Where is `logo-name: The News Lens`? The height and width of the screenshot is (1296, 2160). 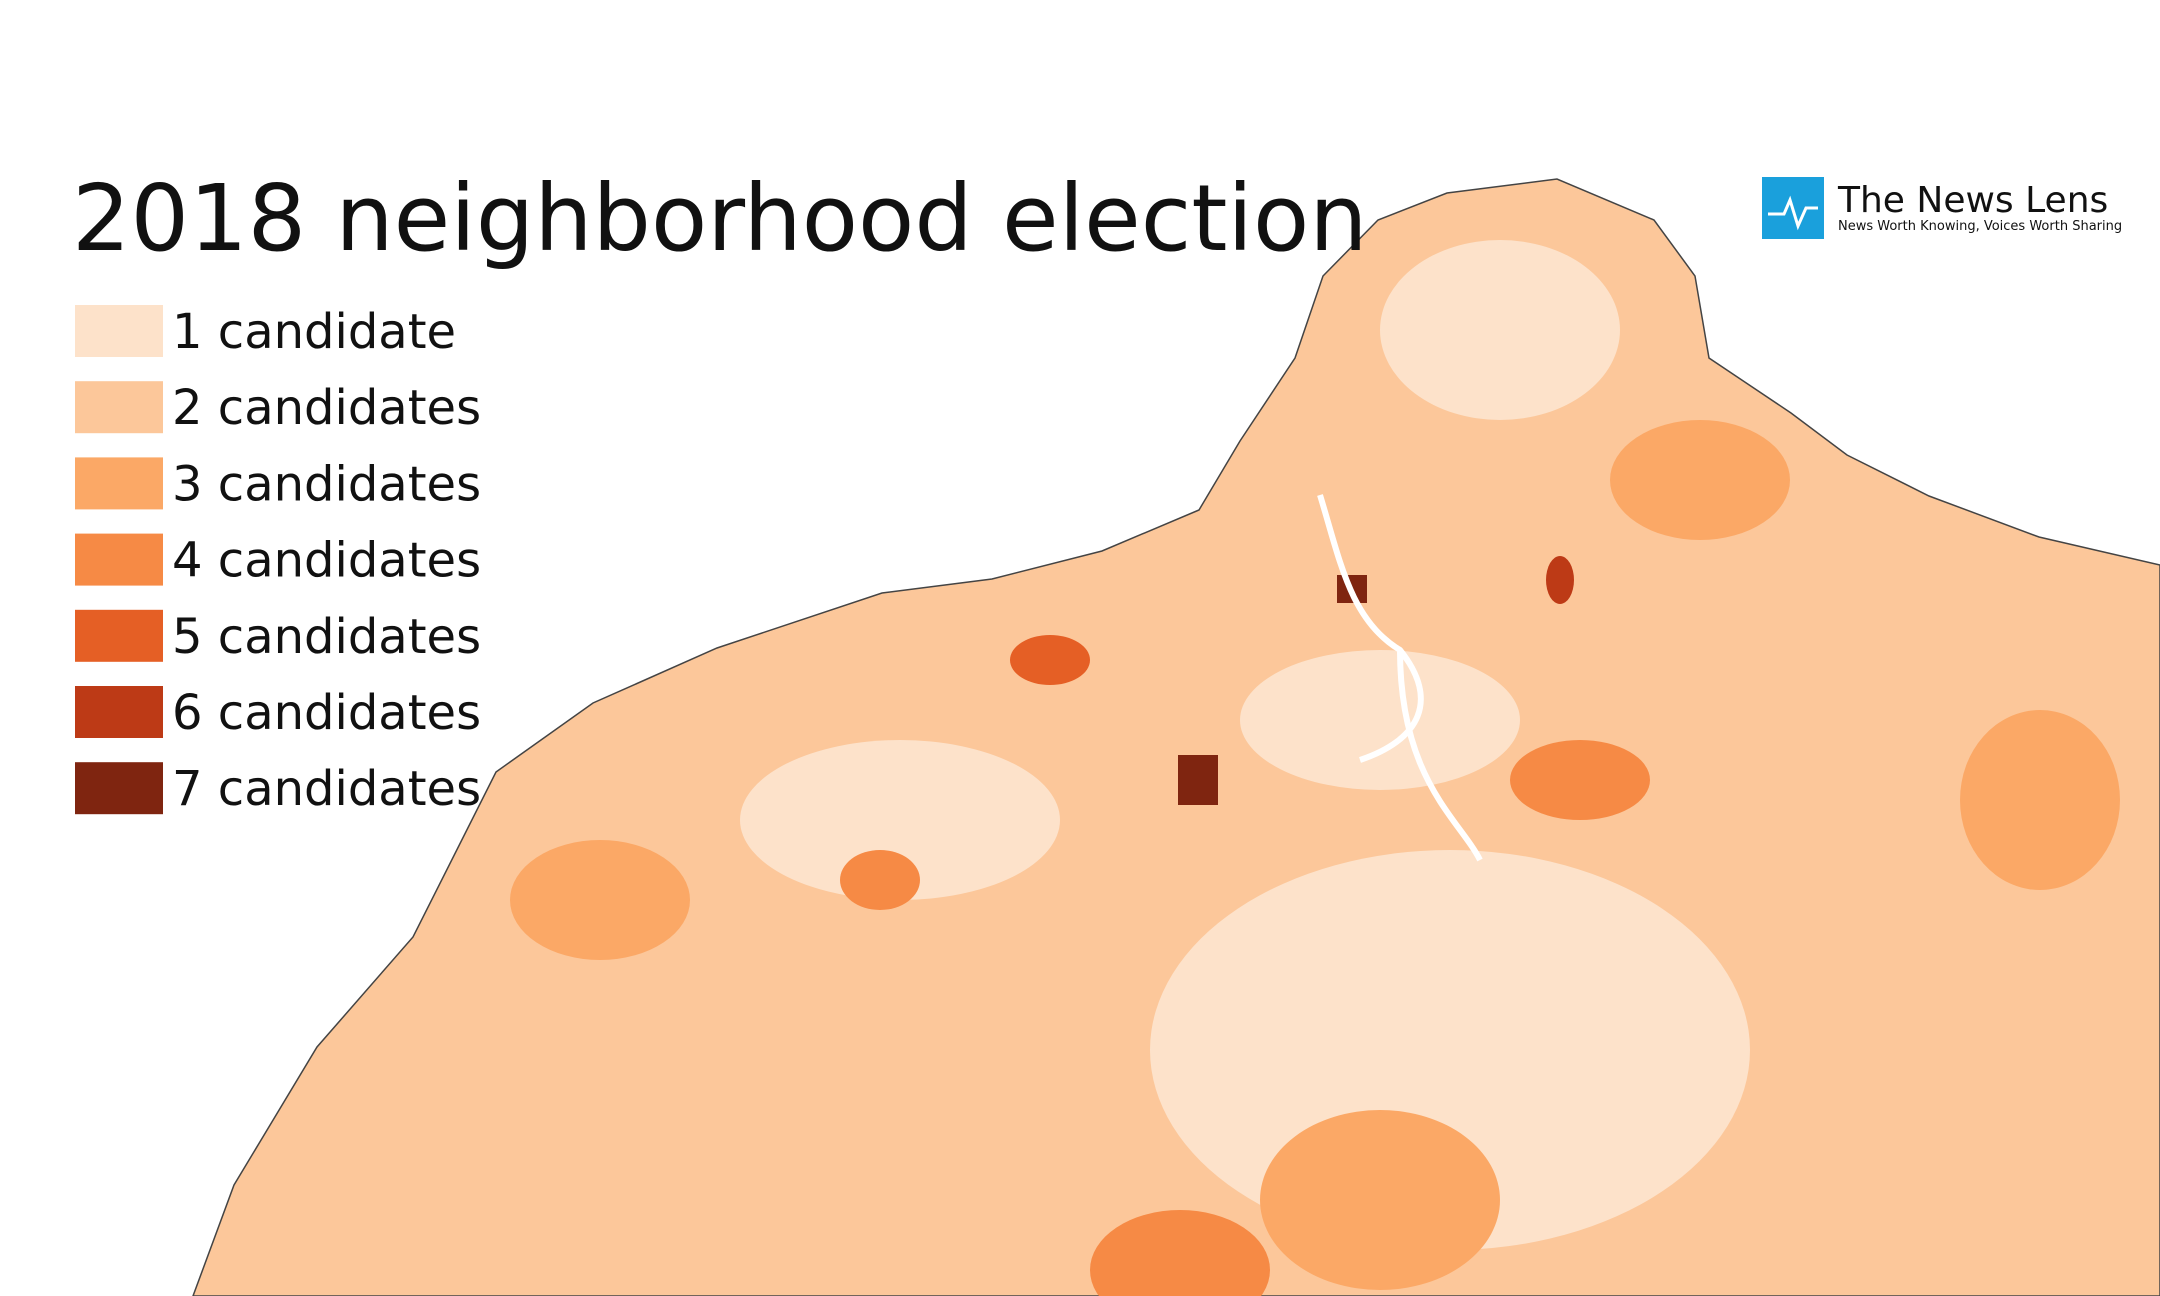
logo-name: The News Lens is located at coordinates (1972, 200).